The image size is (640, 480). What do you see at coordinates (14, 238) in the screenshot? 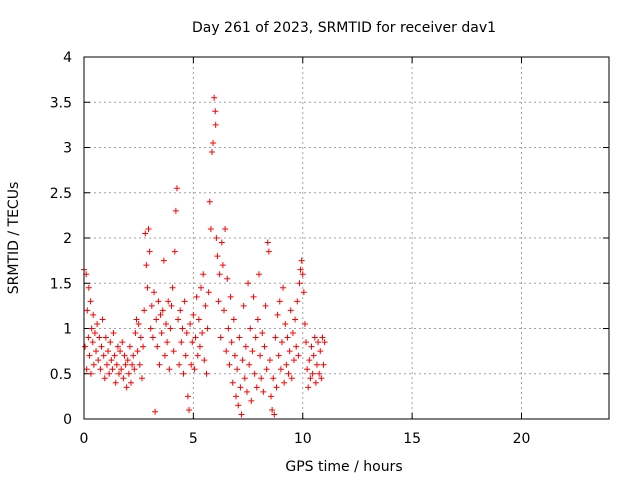
I see `y-axis-label: SRMTID / TECUs` at bounding box center [14, 238].